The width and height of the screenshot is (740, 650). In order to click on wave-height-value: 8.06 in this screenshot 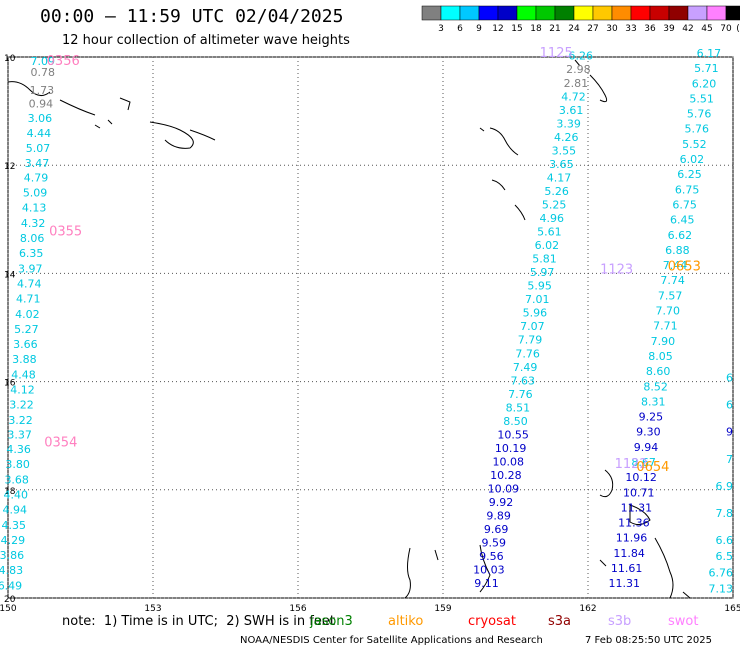, I will do `click(32, 238)`.